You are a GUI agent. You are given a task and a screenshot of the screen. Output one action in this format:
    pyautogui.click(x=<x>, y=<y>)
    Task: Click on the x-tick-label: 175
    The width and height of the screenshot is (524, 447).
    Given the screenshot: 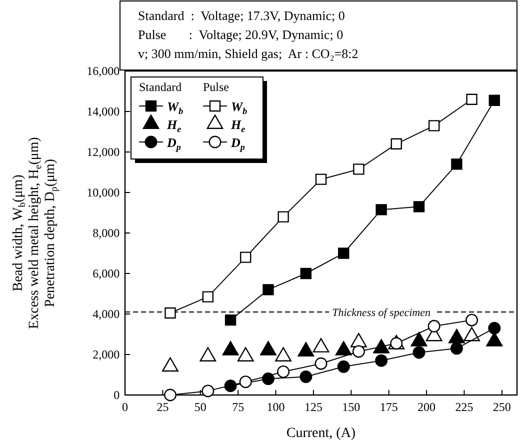 What is the action you would take?
    pyautogui.click(x=389, y=407)
    